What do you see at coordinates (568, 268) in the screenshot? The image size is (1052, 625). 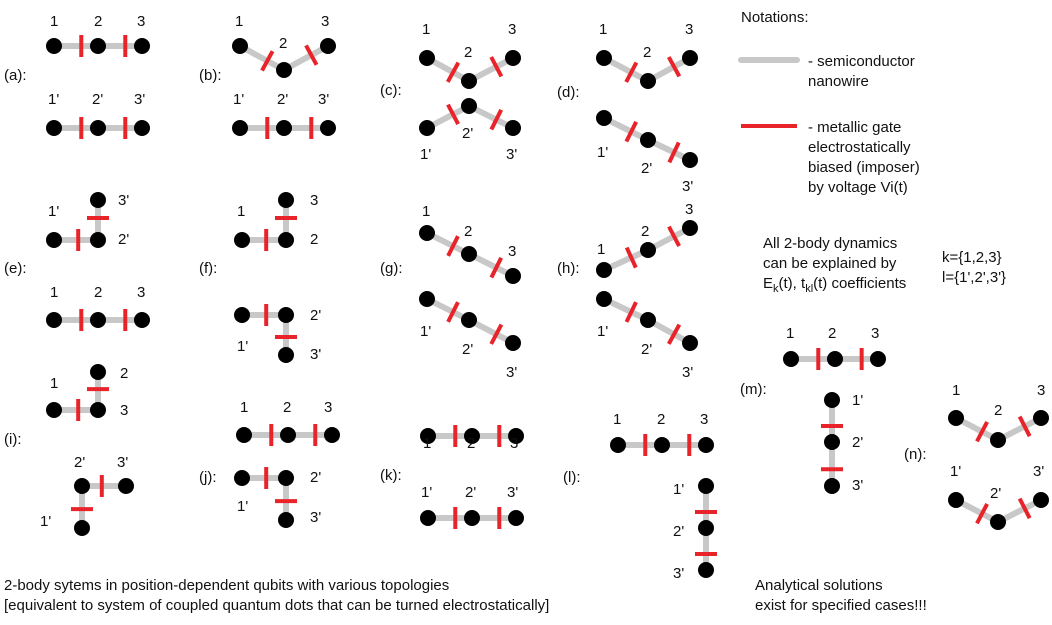 I see `panel-tag-h: (h):` at bounding box center [568, 268].